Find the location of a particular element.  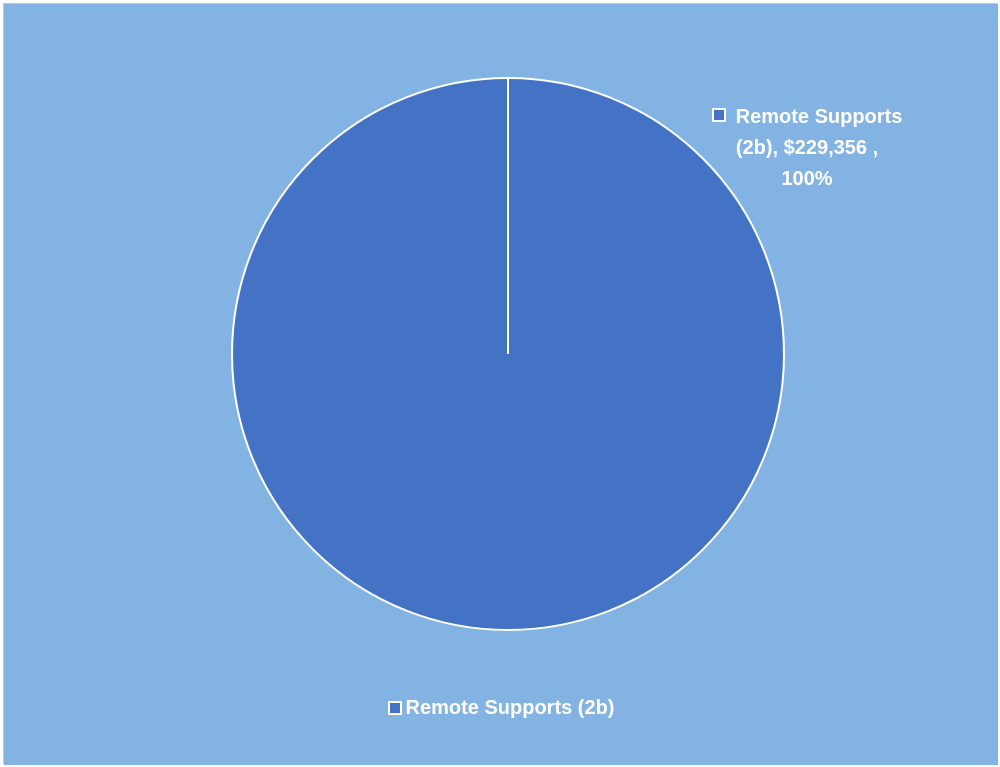

data-label-category: Remote Supports is located at coordinates (819, 117).